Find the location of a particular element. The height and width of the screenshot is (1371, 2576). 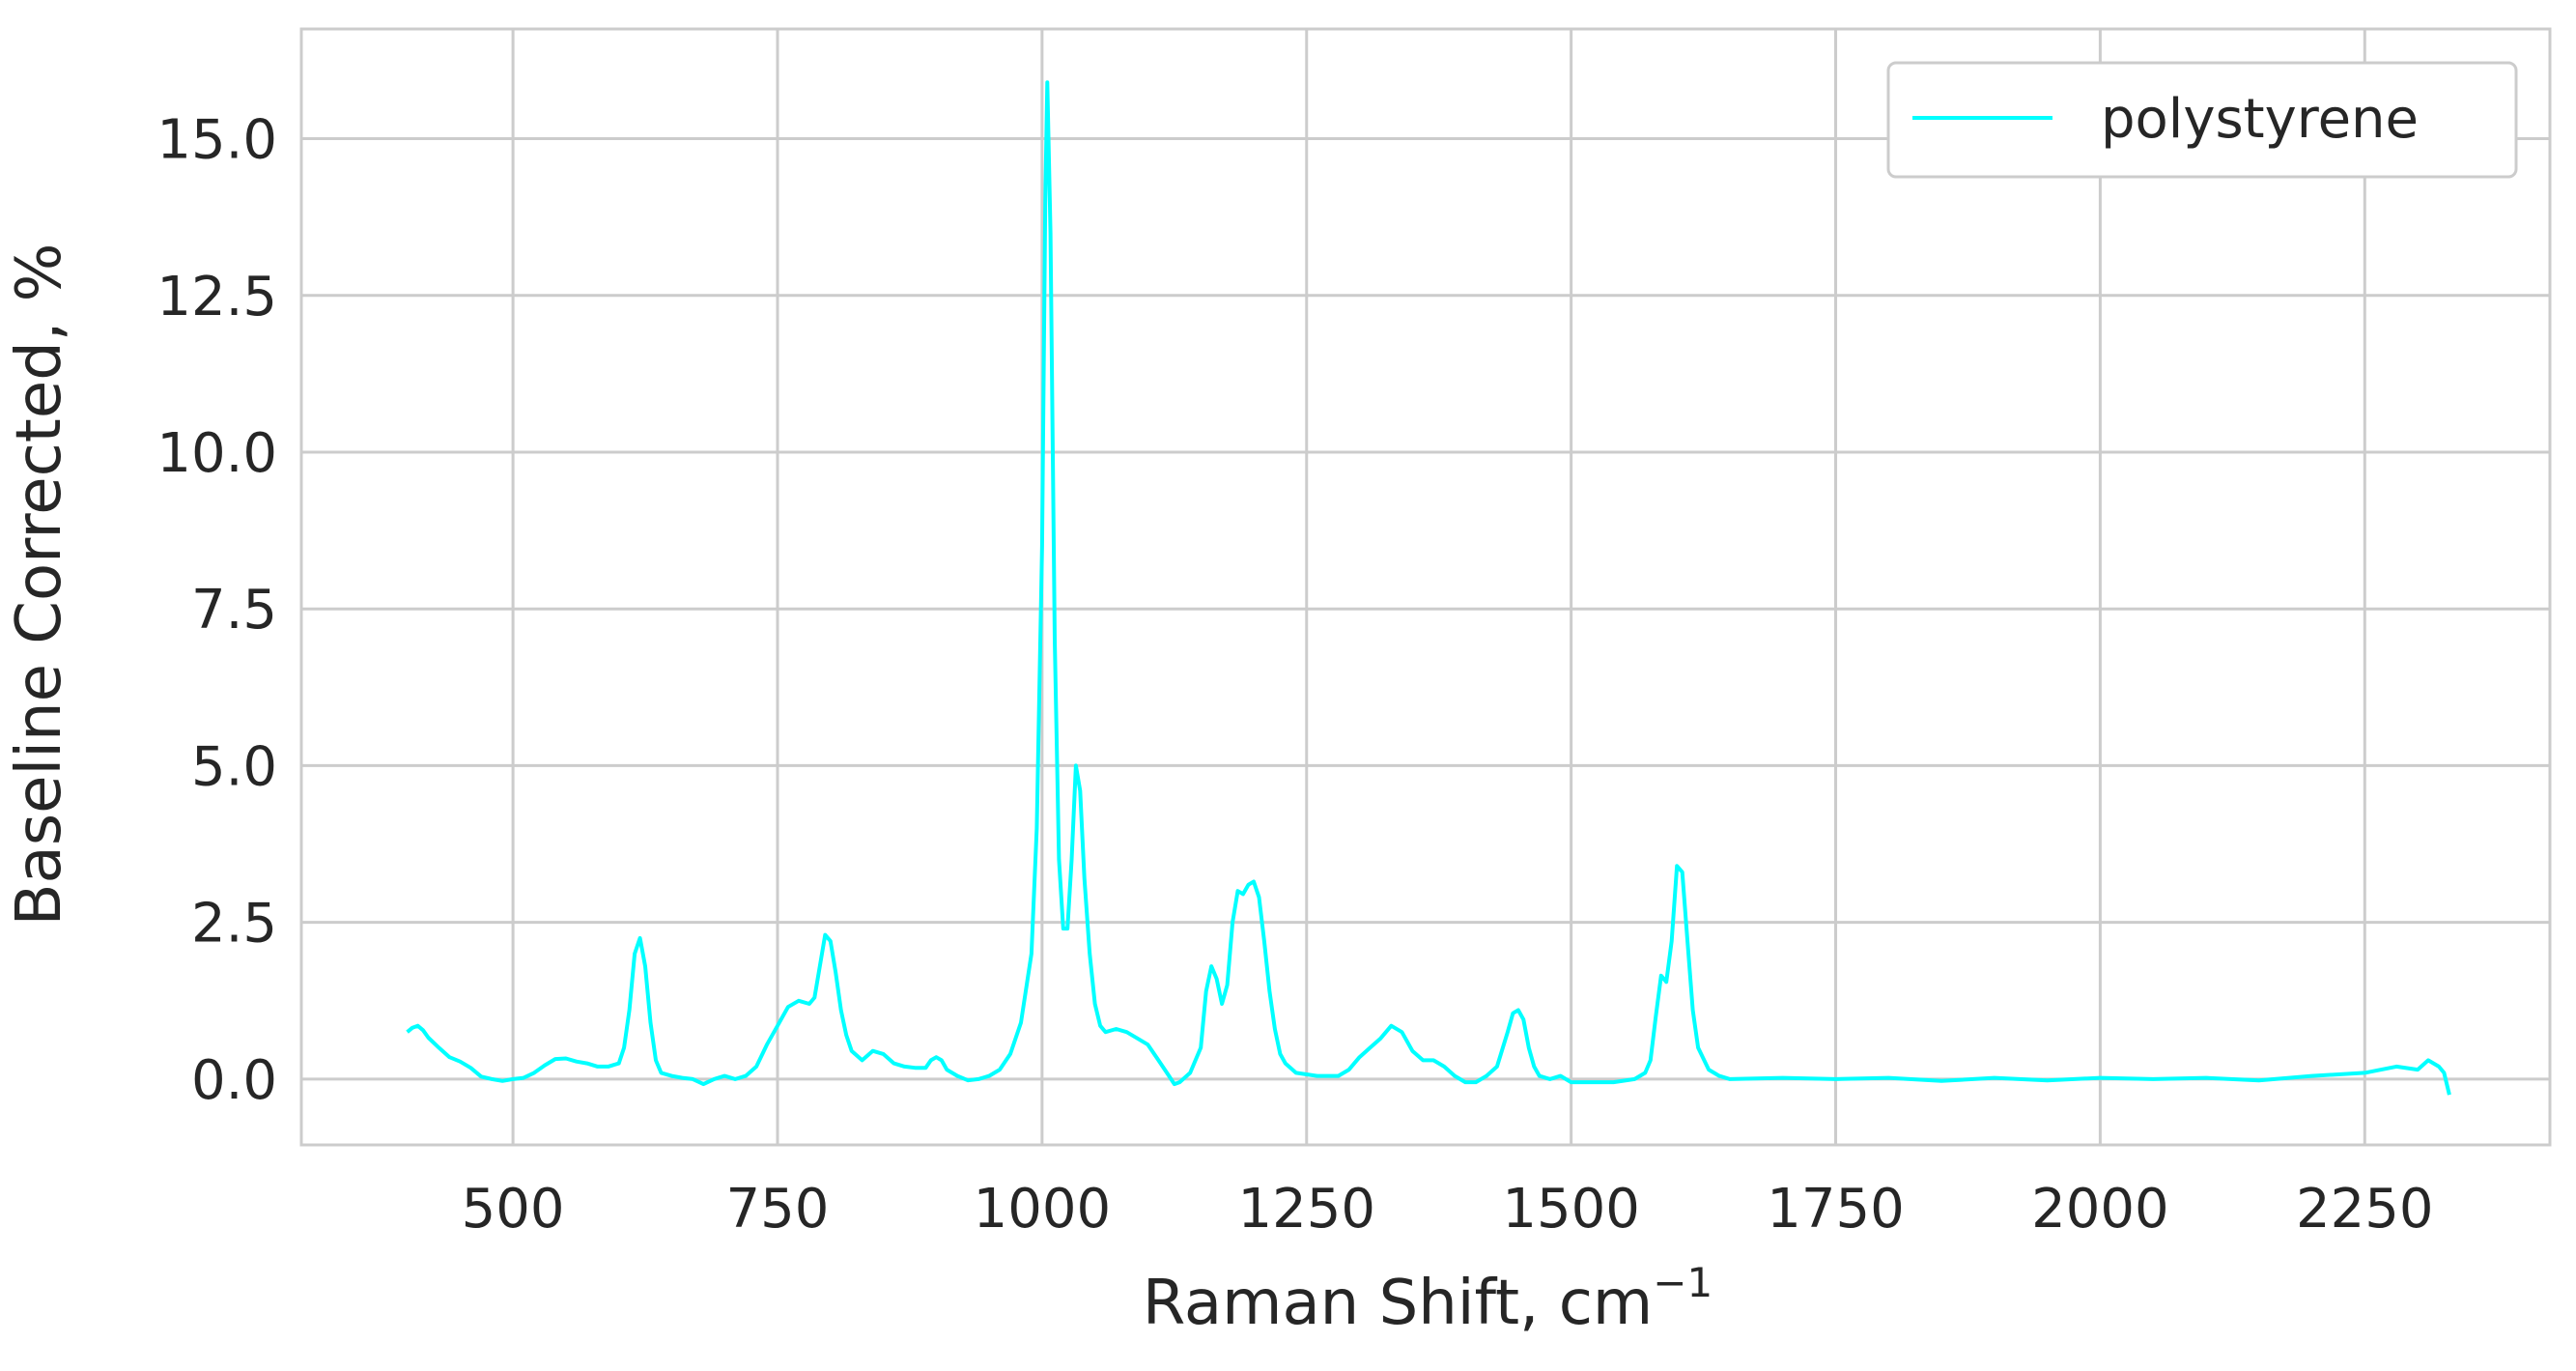

x-tick-label: 2250 is located at coordinates (2365, 1209).